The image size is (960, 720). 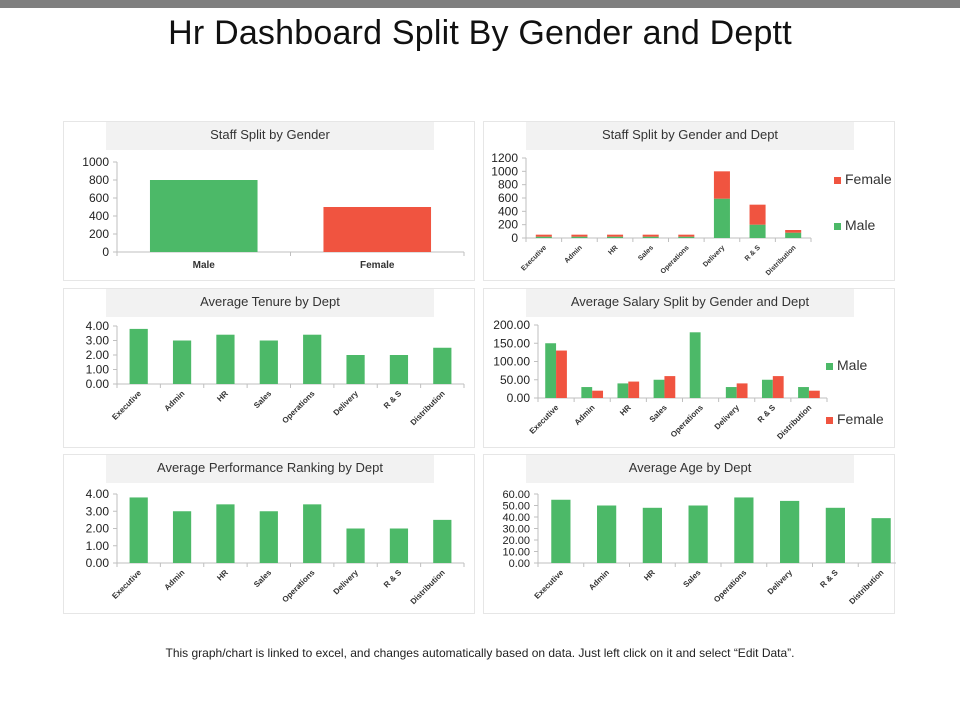 What do you see at coordinates (270, 136) in the screenshot?
I see `chart-title: Staff Split by Gender` at bounding box center [270, 136].